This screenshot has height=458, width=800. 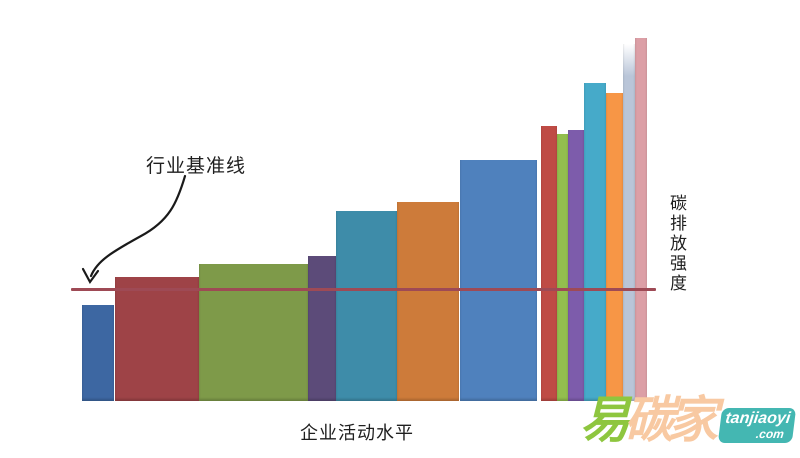 I want to click on watermark-badge-domain: tanjiaoyi, so click(x=758, y=418).